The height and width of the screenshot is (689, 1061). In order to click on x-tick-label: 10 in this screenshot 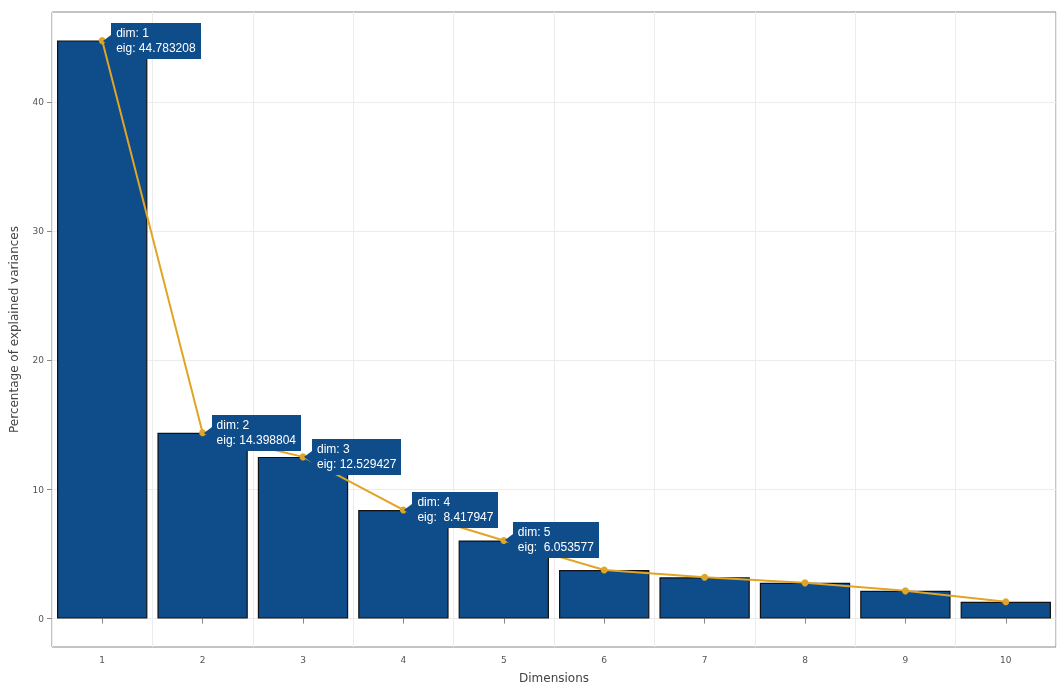, I will do `click(1006, 659)`.